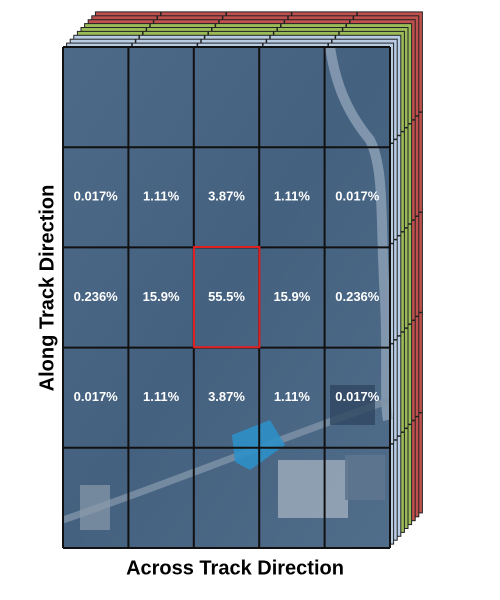 The width and height of the screenshot is (500, 600). What do you see at coordinates (352, 405) in the screenshot?
I see `trees` at bounding box center [352, 405].